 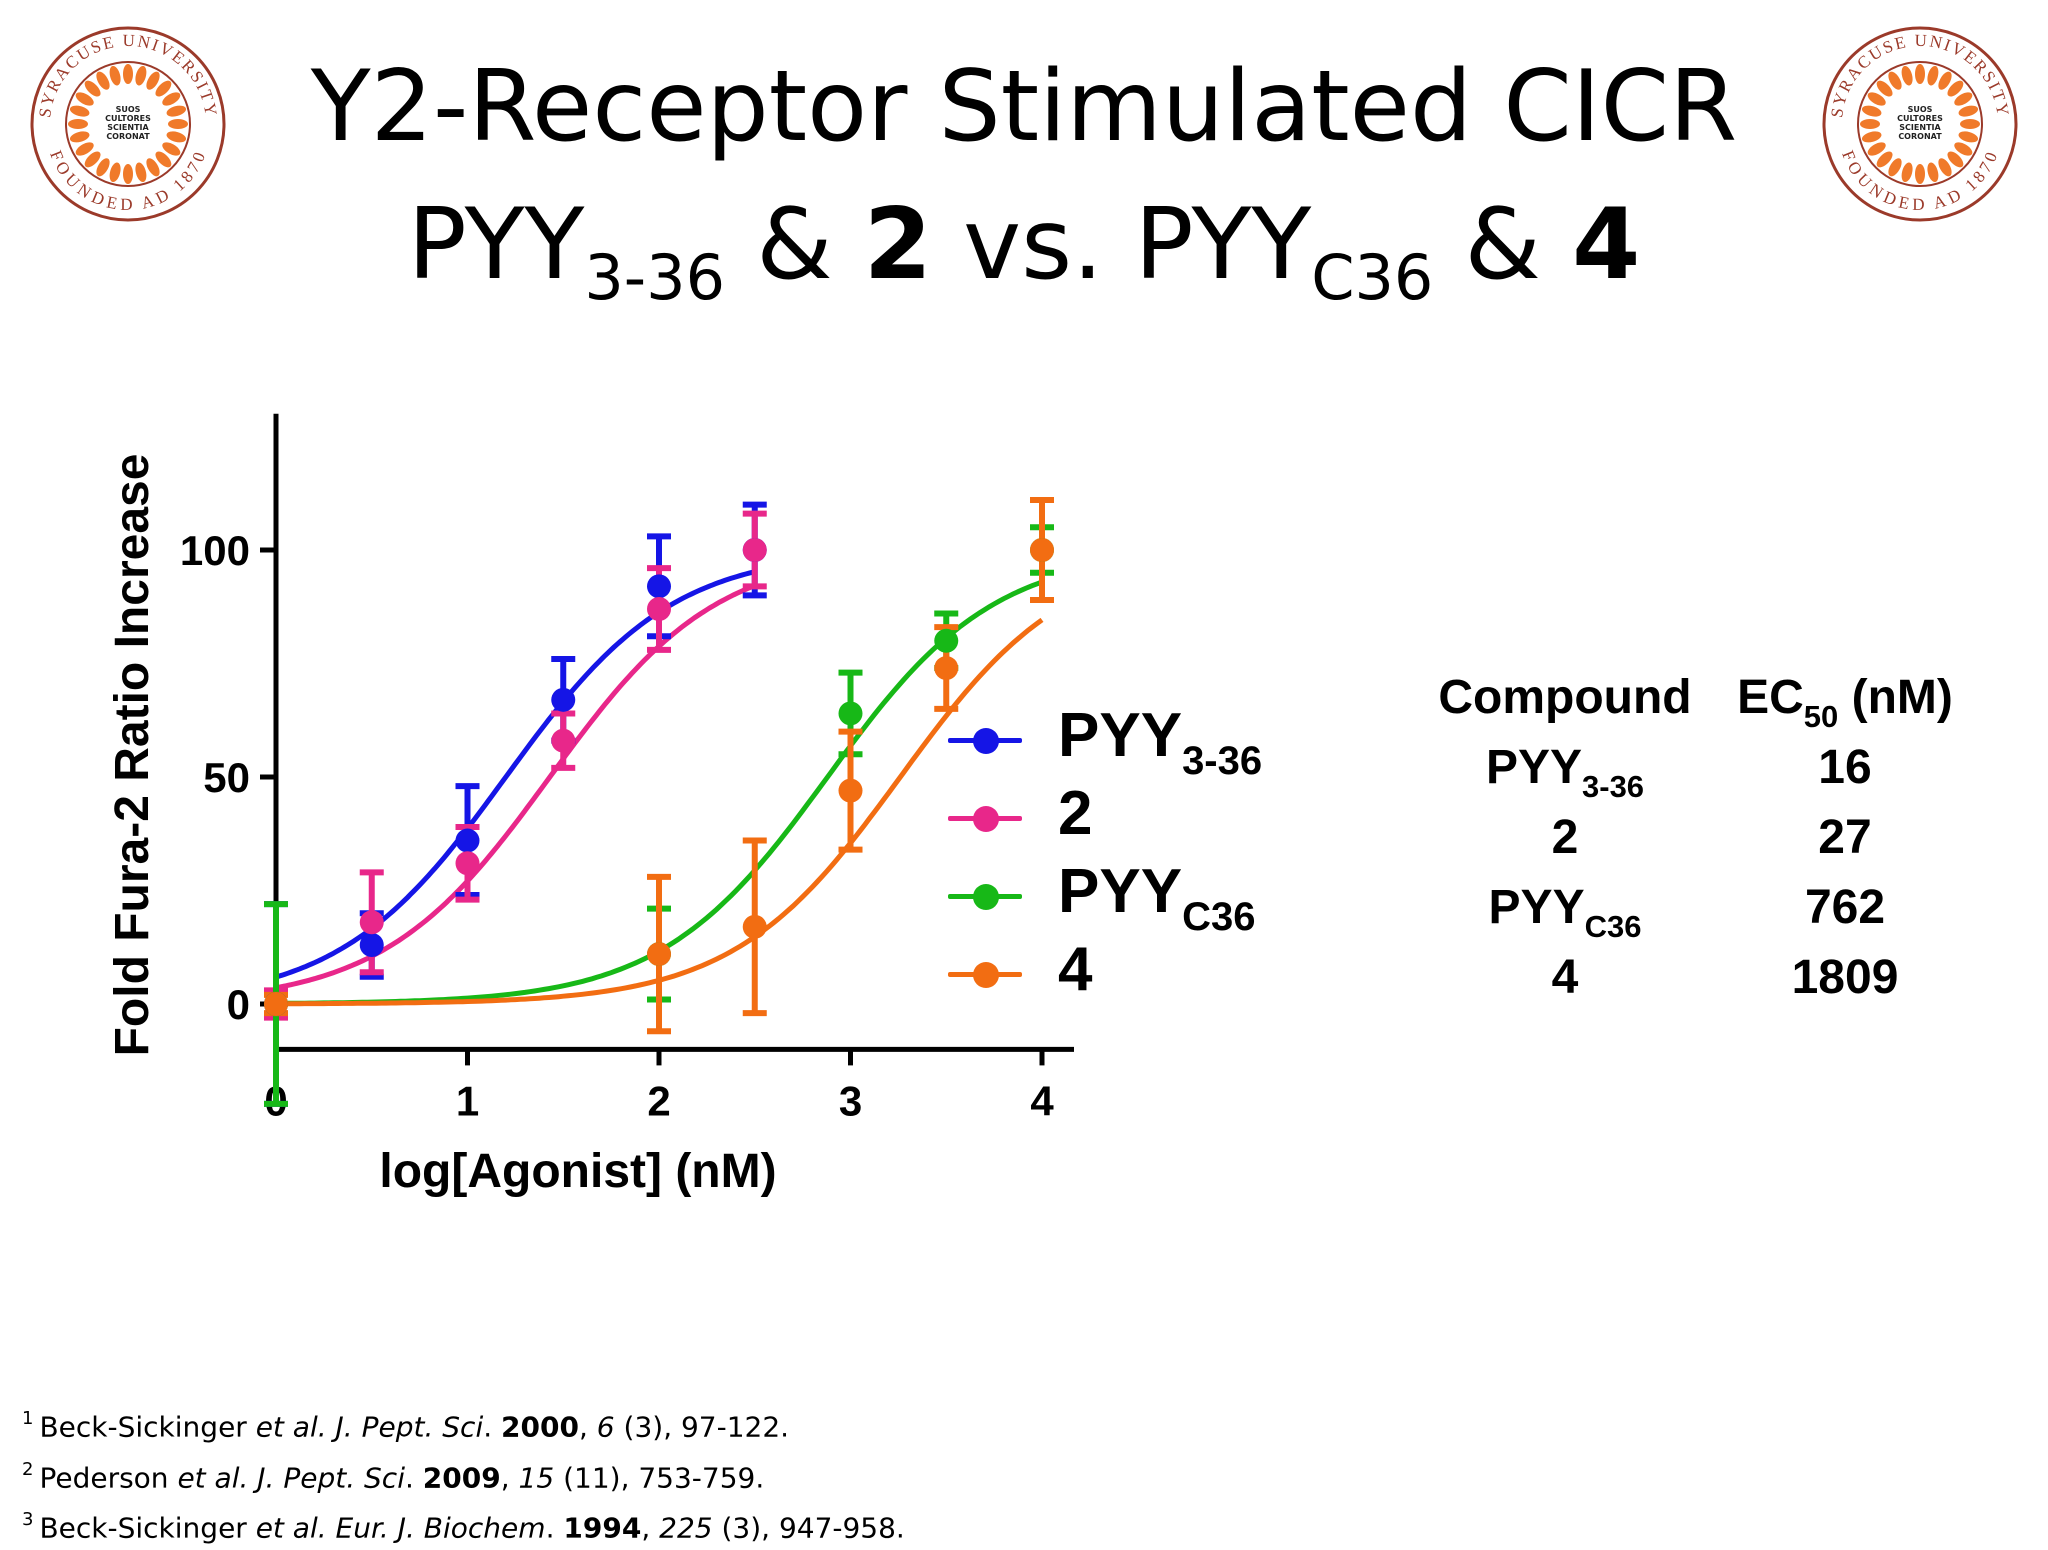 What do you see at coordinates (1565, 772) in the screenshot?
I see `compound-name: PYY3-36` at bounding box center [1565, 772].